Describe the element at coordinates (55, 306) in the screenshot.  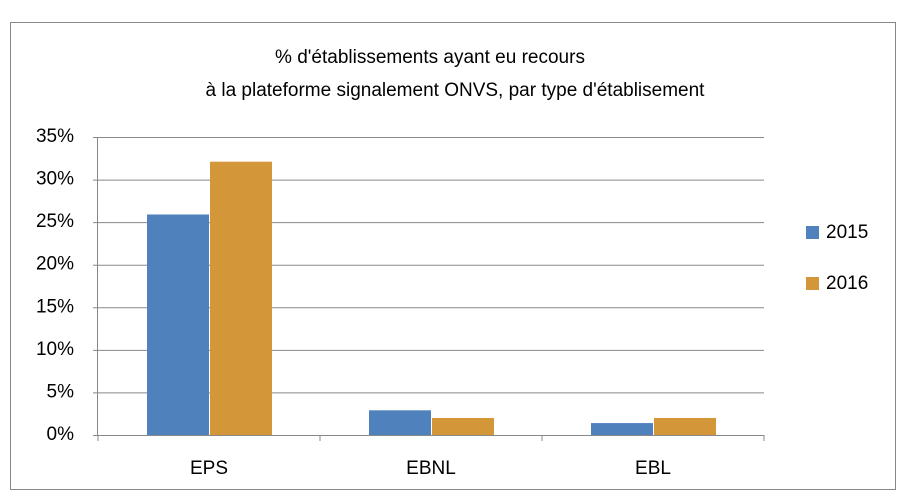
I see `y-tick-label: 15%` at that location.